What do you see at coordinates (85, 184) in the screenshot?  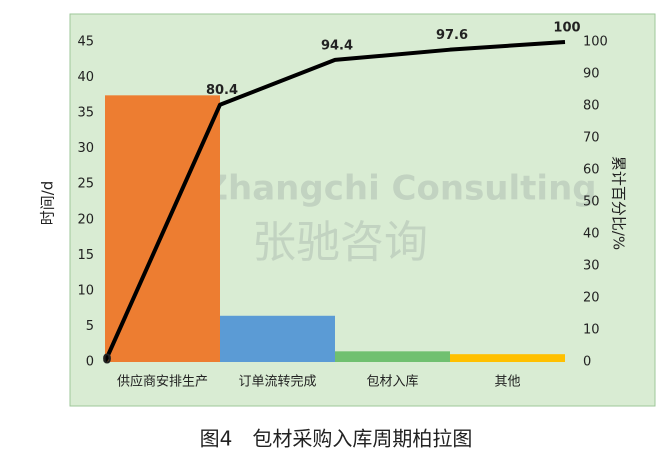 I see `y-tick-label: 25` at bounding box center [85, 184].